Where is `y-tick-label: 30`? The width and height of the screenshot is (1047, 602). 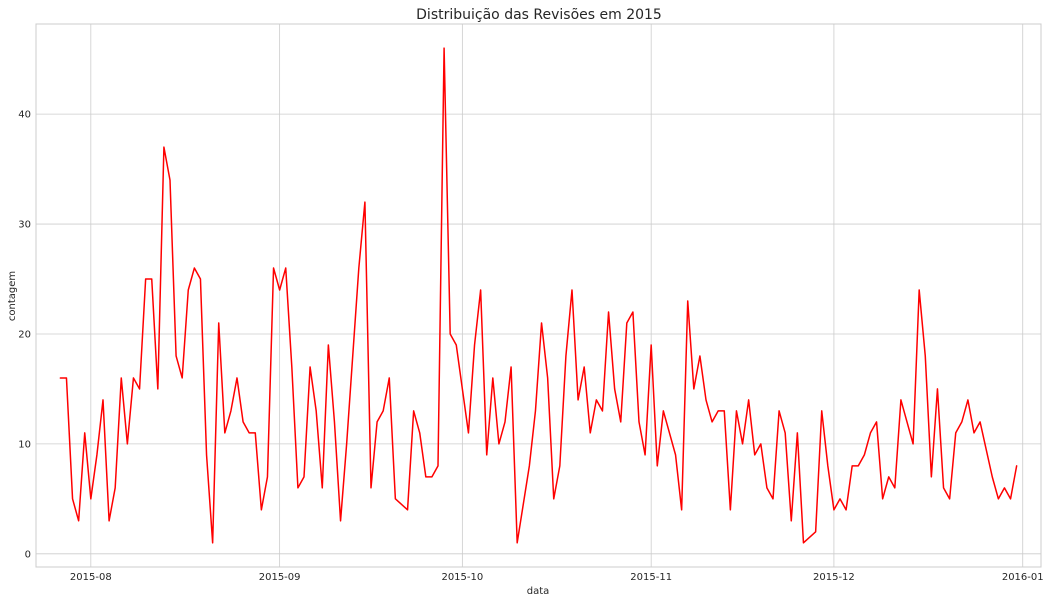 y-tick-label: 30 is located at coordinates (24, 225).